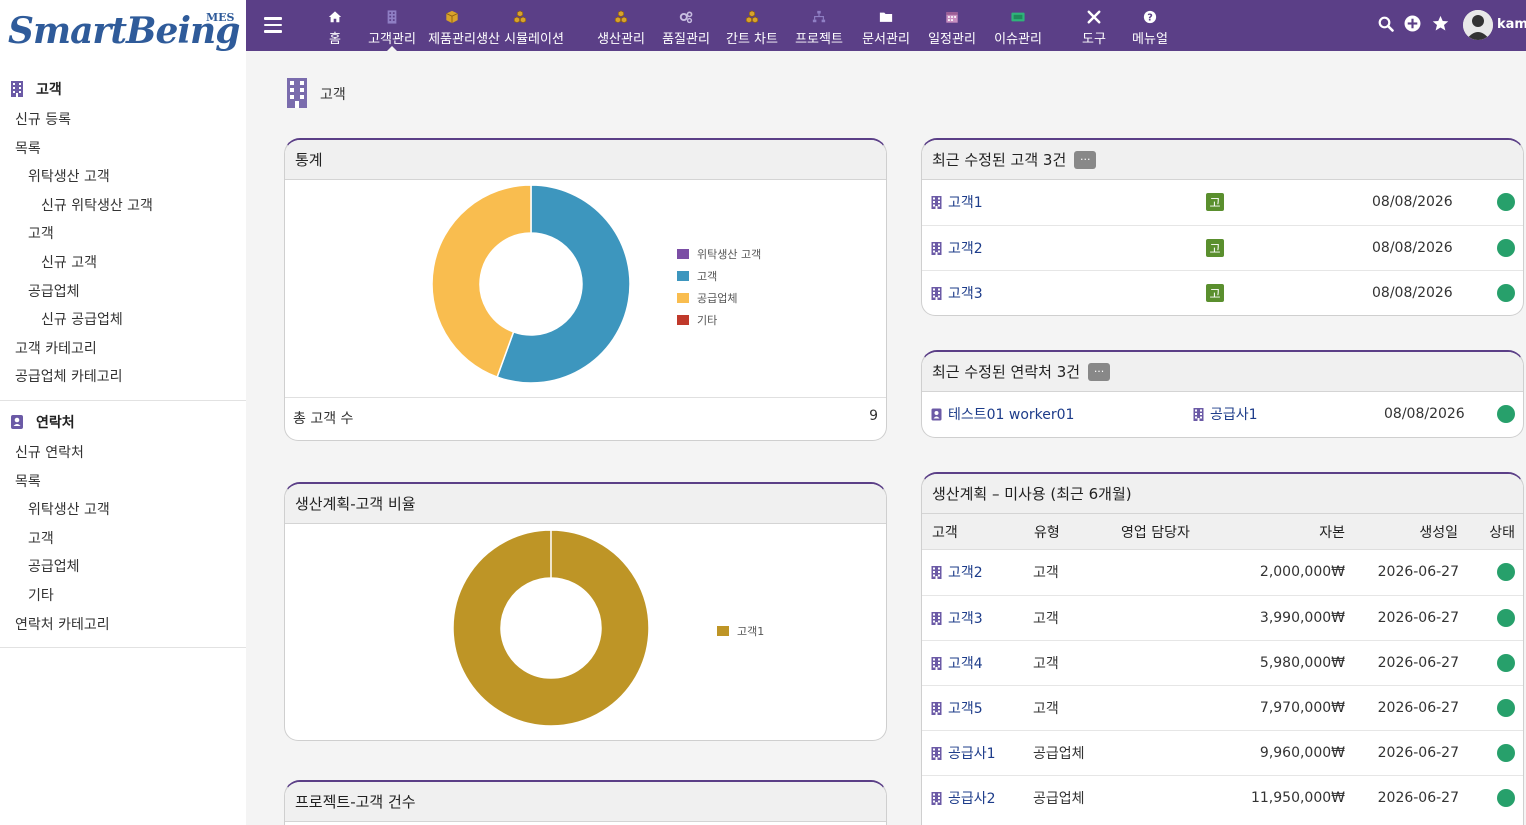 The width and height of the screenshot is (1526, 825). What do you see at coordinates (123, 89) in the screenshot?
I see `sidebar-section-customer: 고객` at bounding box center [123, 89].